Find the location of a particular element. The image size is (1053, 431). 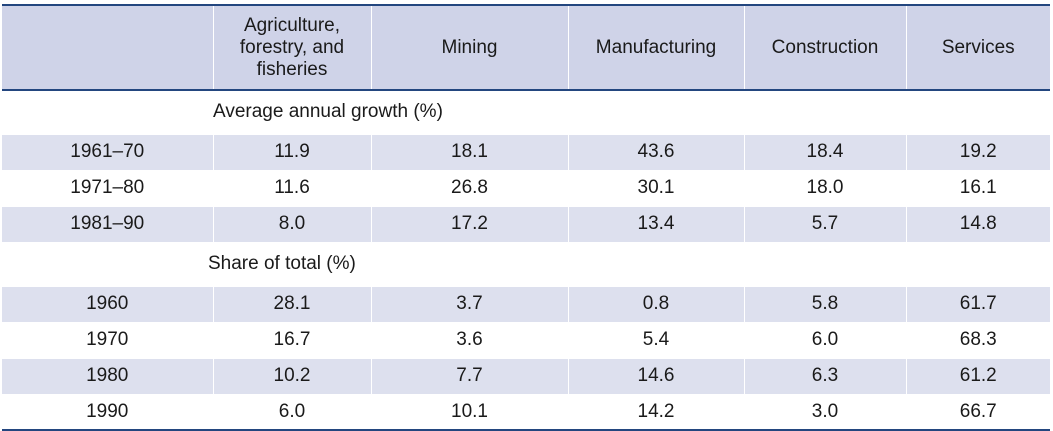

table-row: 1981–90 8.0 17.2 13.4 5.7 14.8 is located at coordinates (526, 223).